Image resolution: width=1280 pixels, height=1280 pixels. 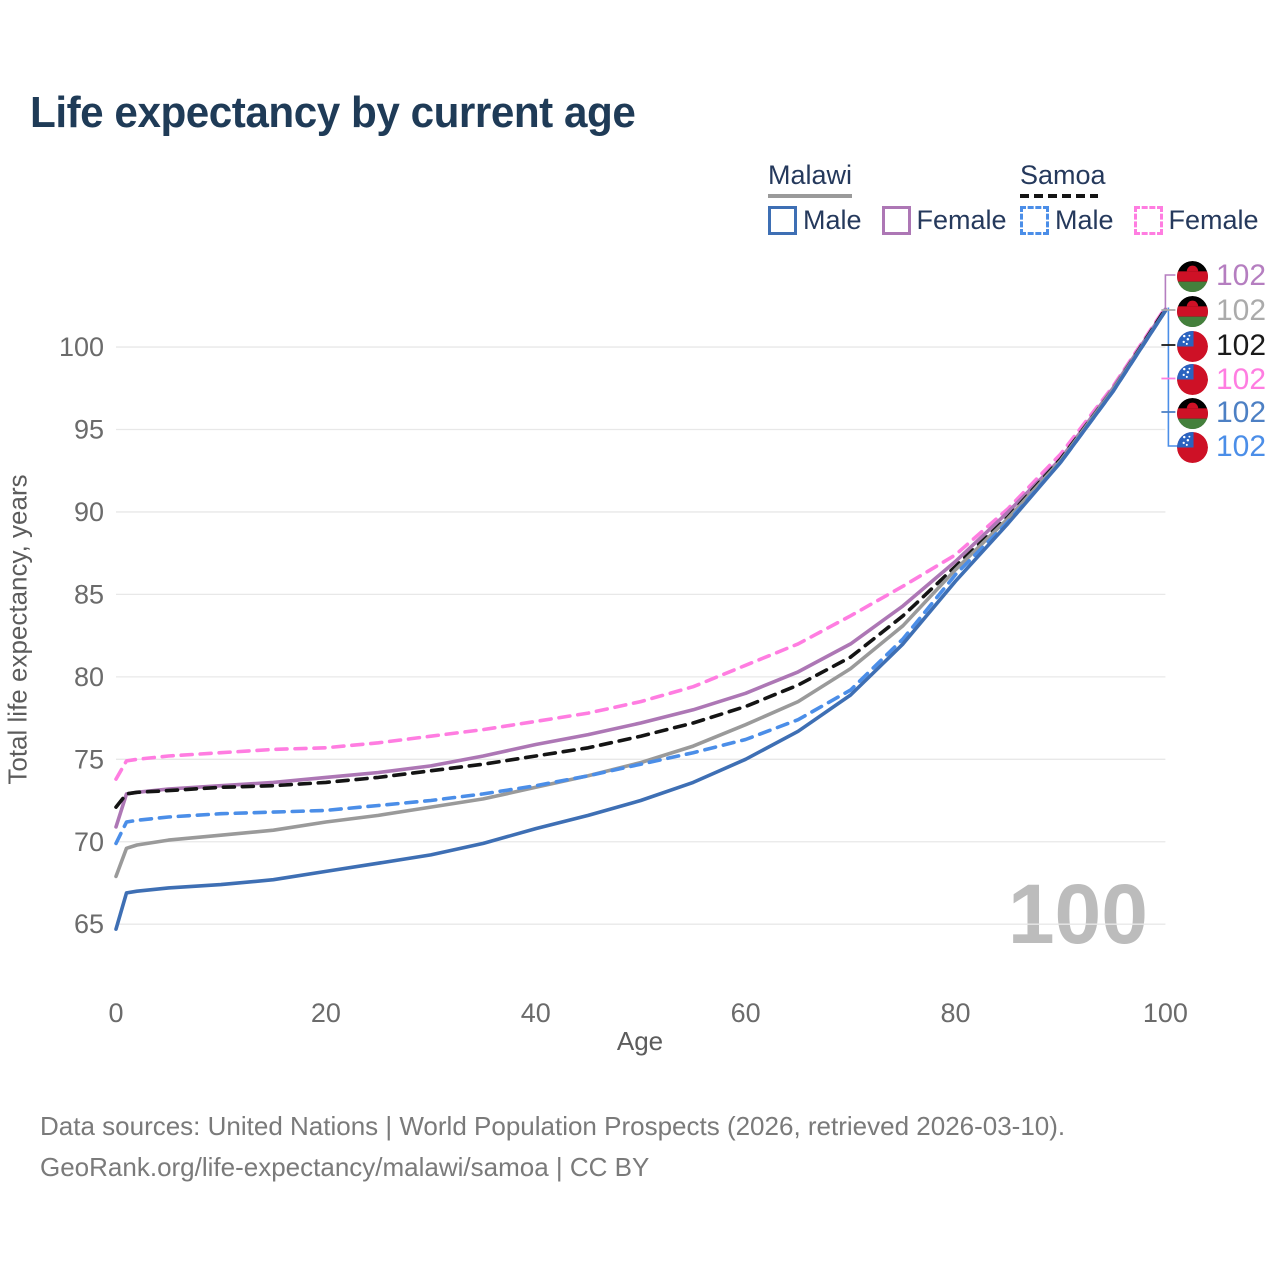 What do you see at coordinates (115, 1013) in the screenshot?
I see `x-tick-label: 0` at bounding box center [115, 1013].